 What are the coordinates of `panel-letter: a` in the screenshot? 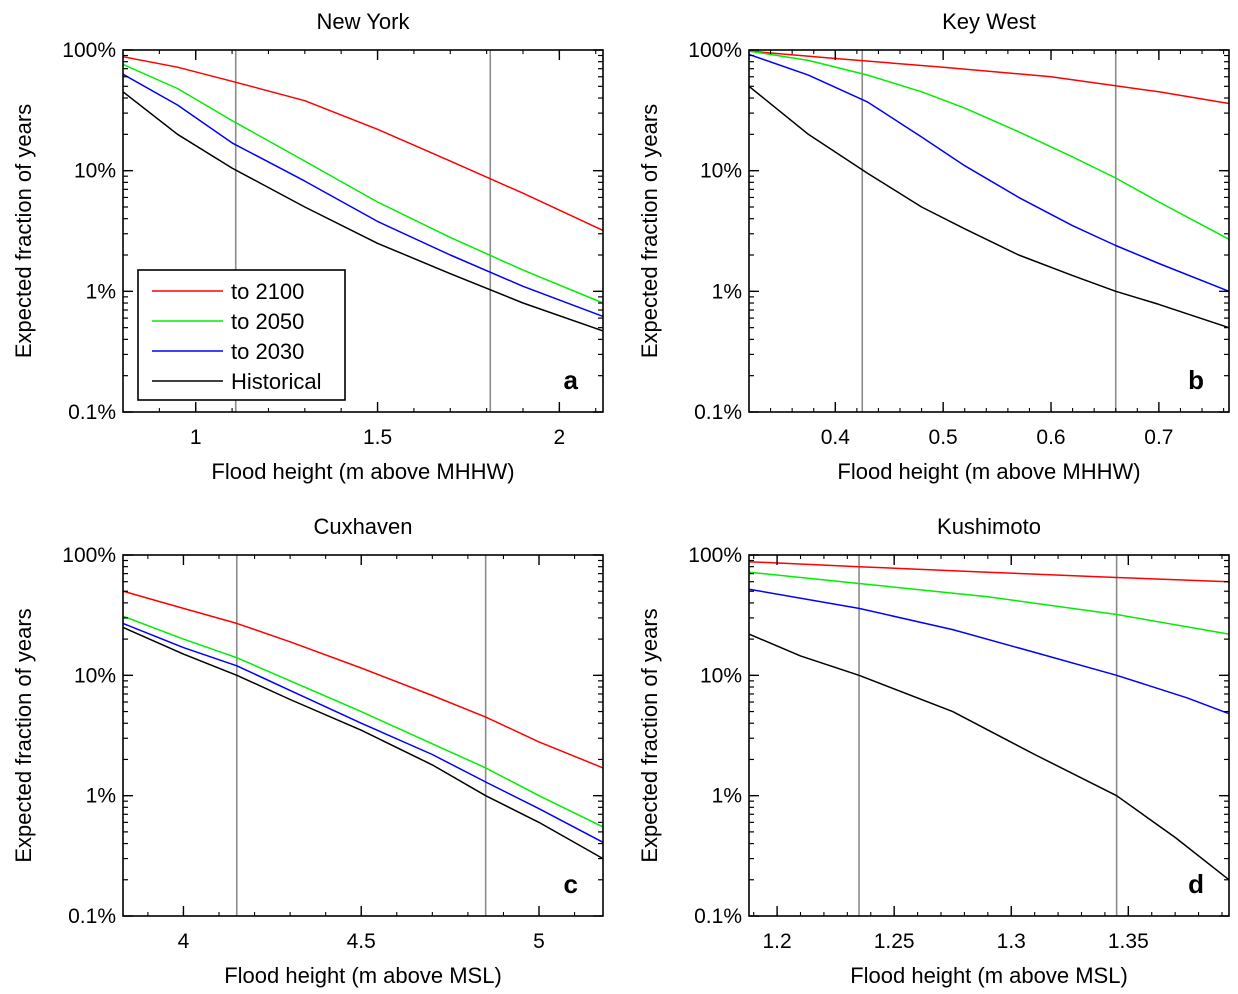 It's located at (571, 380).